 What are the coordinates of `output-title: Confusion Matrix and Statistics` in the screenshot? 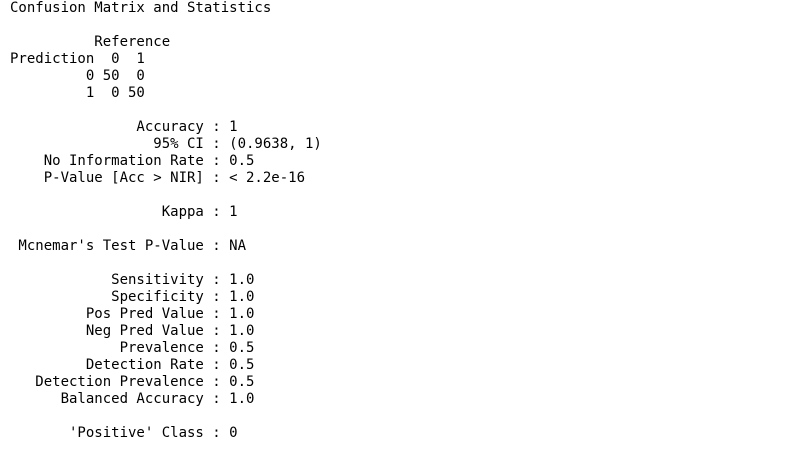 It's located at (141, 8).